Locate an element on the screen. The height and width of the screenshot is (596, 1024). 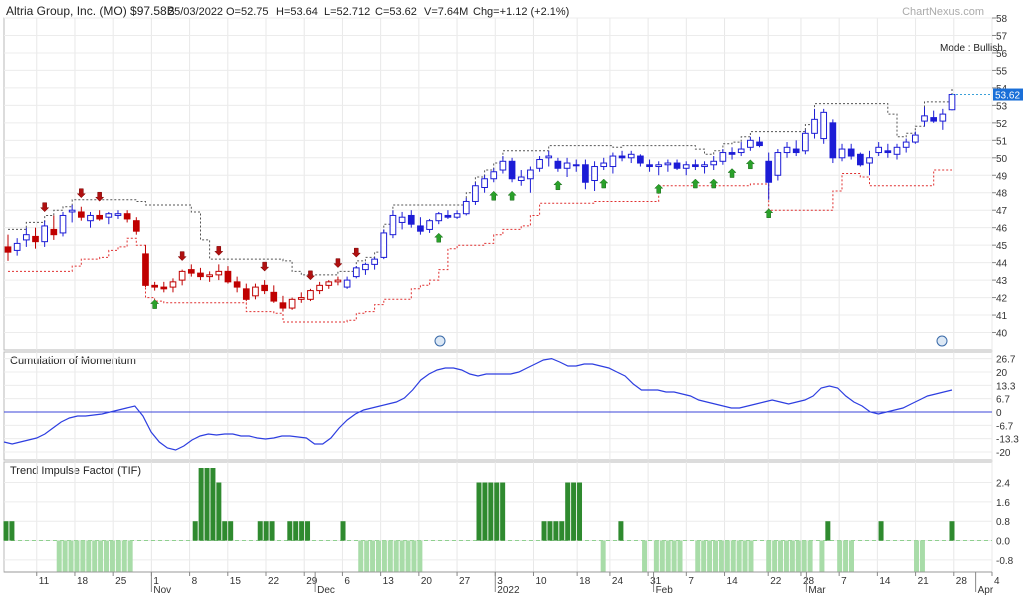
x-tick-label: 29 is located at coordinates (312, 581).